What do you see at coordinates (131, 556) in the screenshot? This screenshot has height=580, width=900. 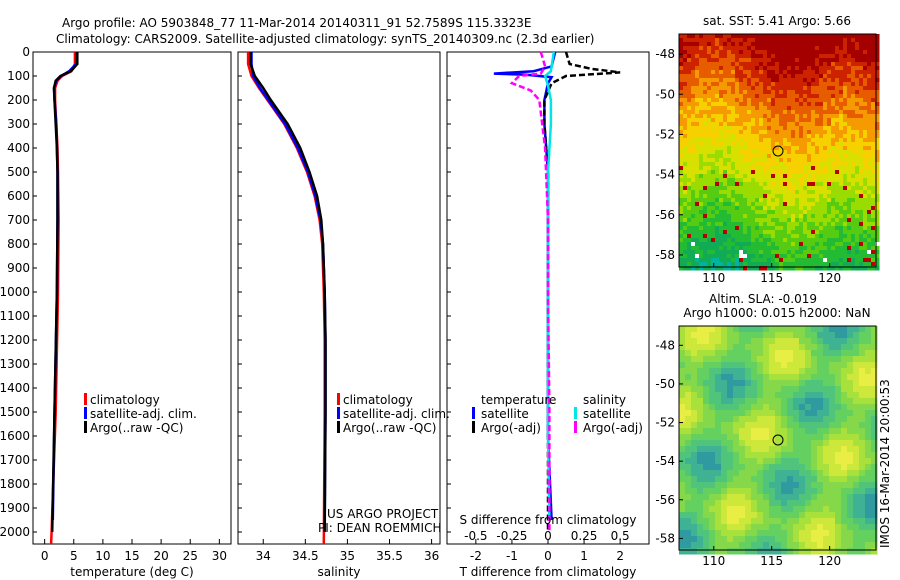 I see `x-tick-label: 15` at bounding box center [131, 556].